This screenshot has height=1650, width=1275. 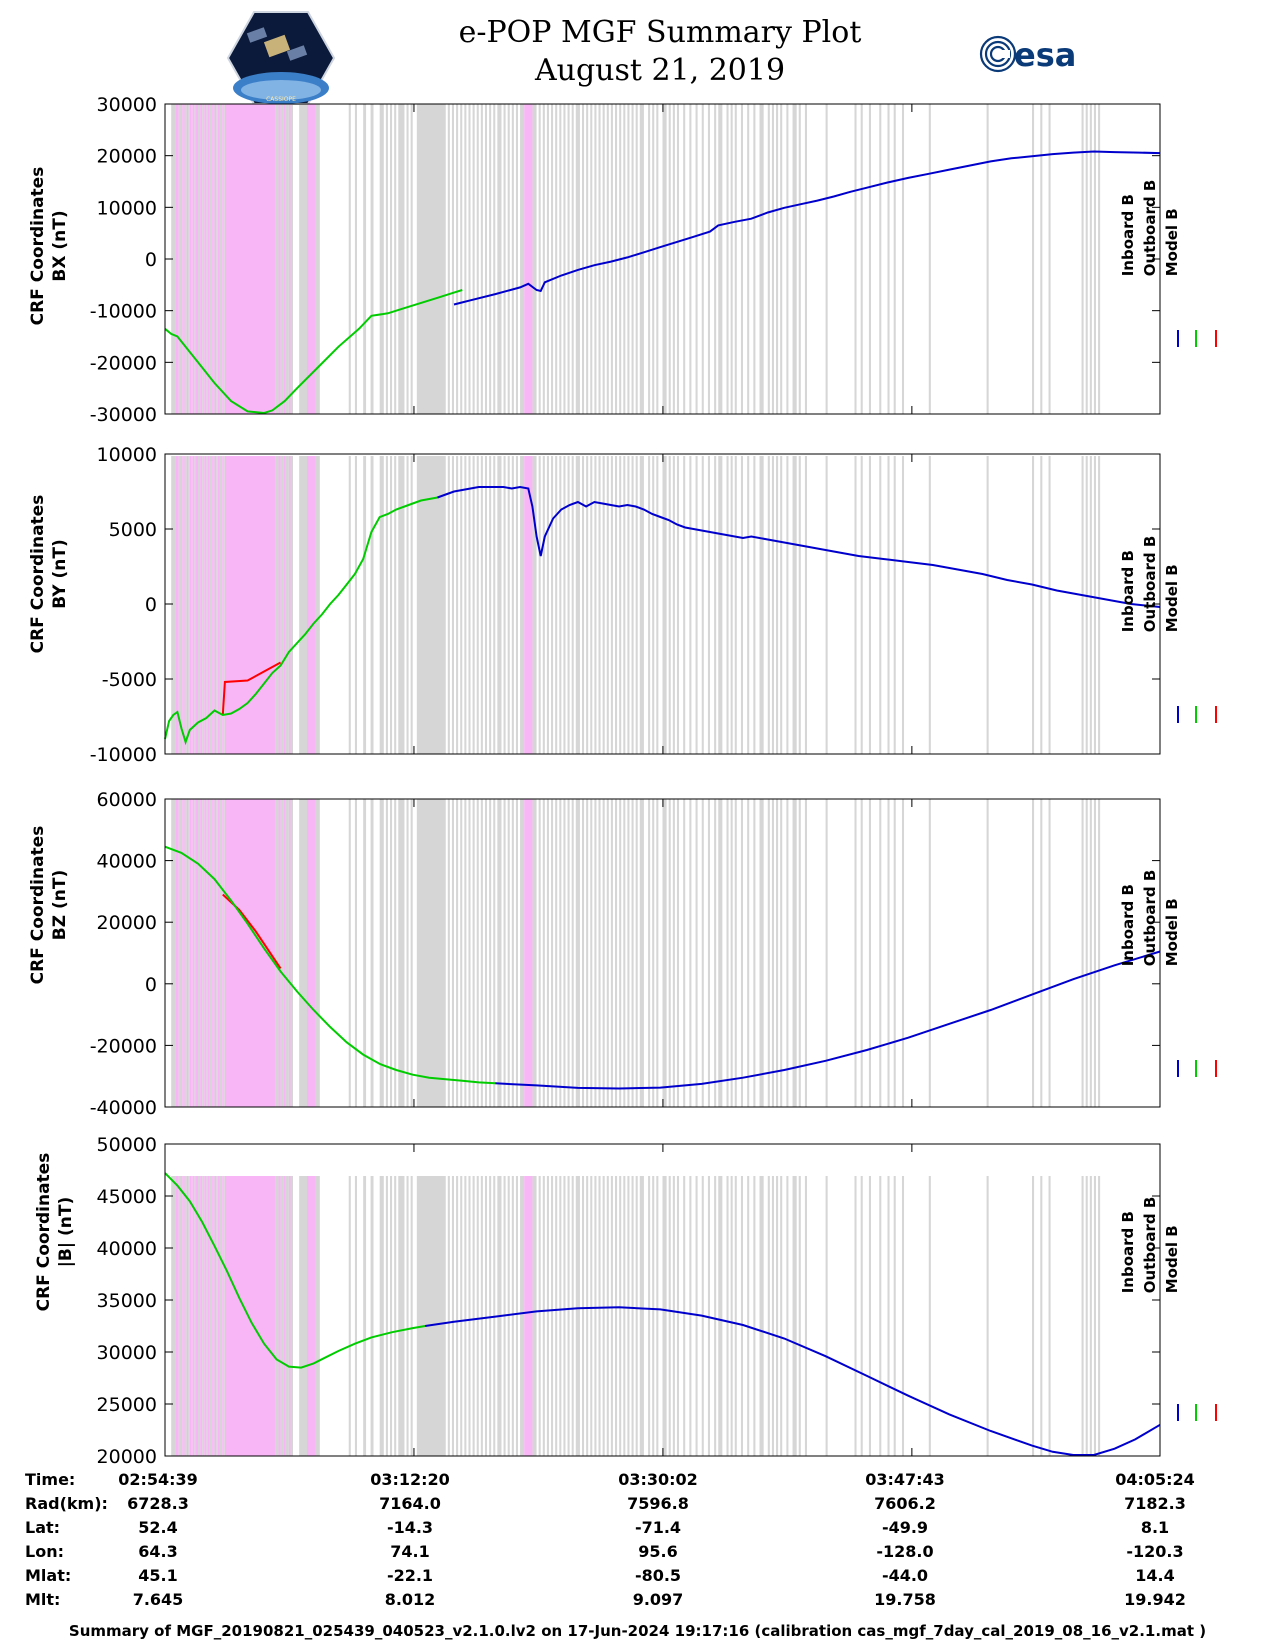 I want to click on esa-logo-text: esa, so click(x=1045, y=55).